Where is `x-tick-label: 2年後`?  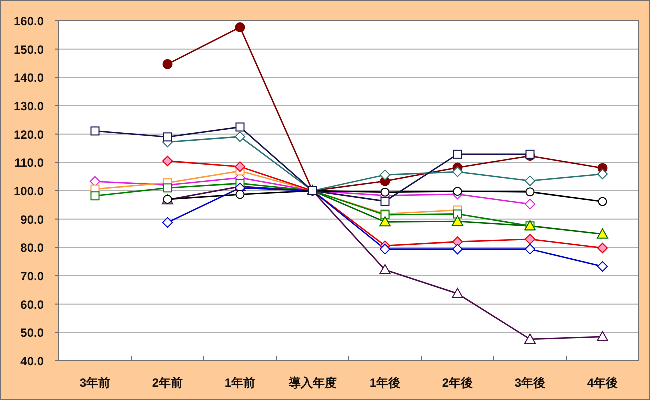
x-tick-label: 2年後 is located at coordinates (458, 383).